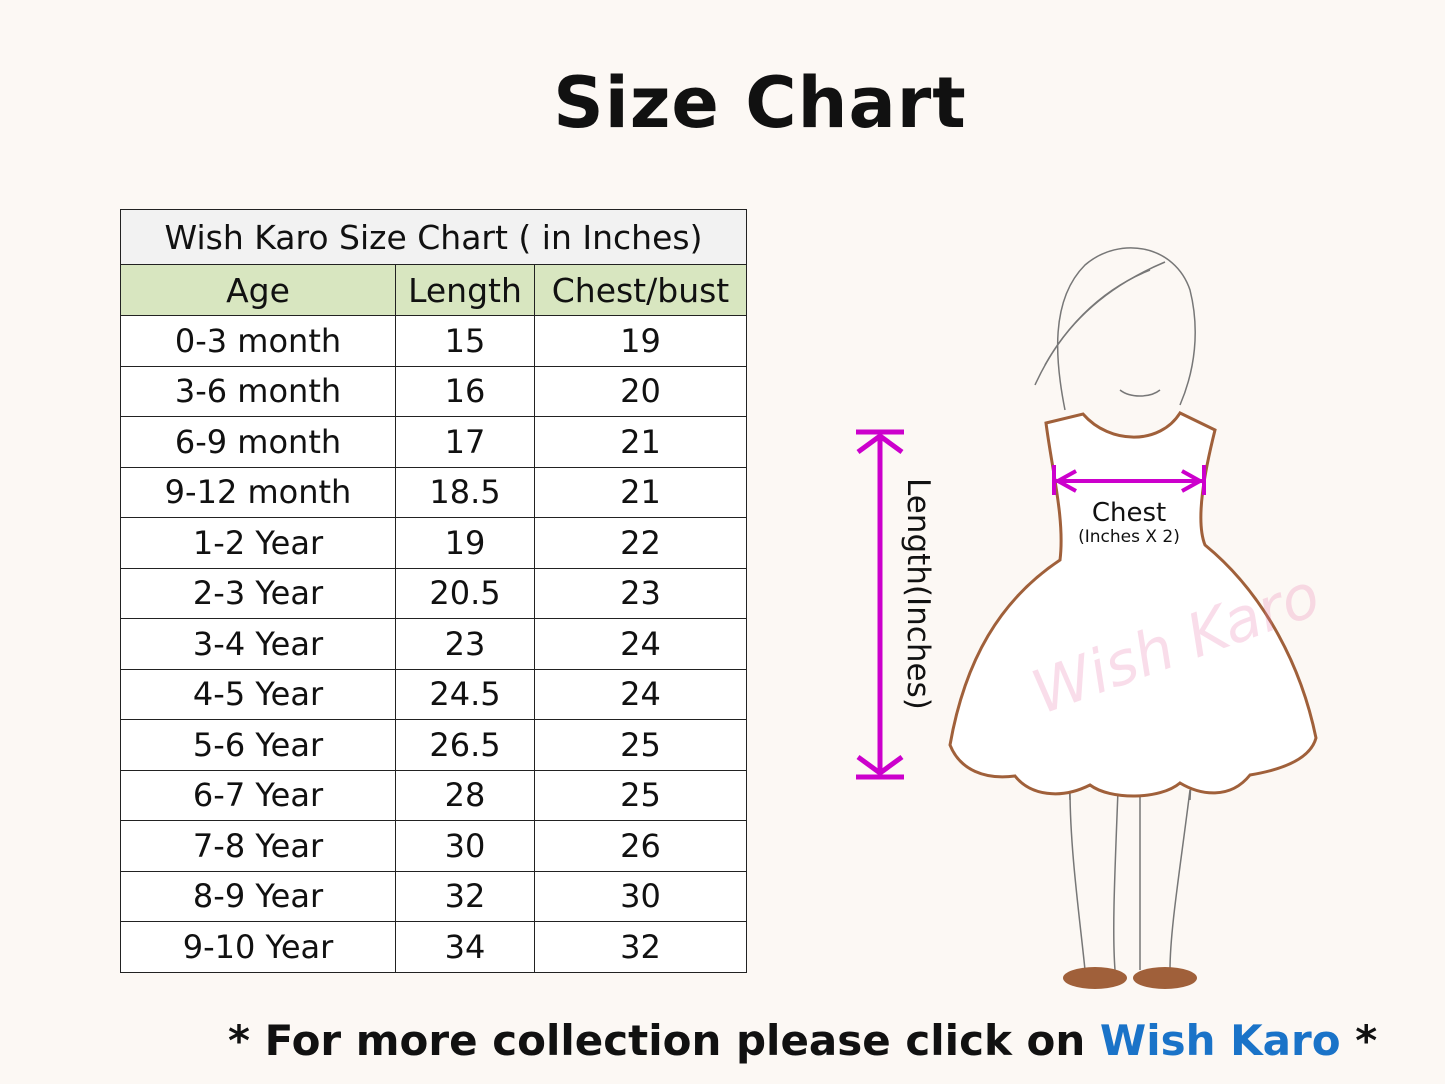 The width and height of the screenshot is (1445, 1084). What do you see at coordinates (880, 604) in the screenshot?
I see `length-arrow-icon` at bounding box center [880, 604].